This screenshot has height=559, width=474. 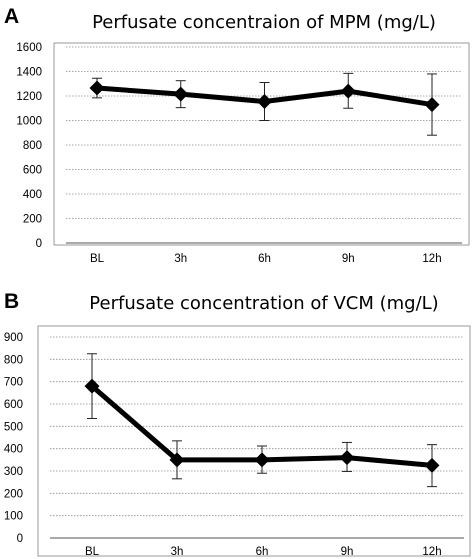 I want to click on chart-title-mpm: Perfusate concentraion of MPM (mg/L), so click(x=264, y=22).